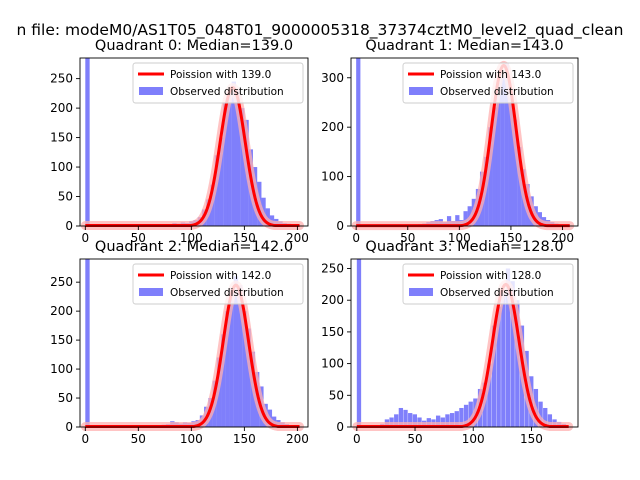 This screenshot has height=480, width=640. I want to click on subplot-title: Quadrant 2: Median=142.0, so click(194, 247).